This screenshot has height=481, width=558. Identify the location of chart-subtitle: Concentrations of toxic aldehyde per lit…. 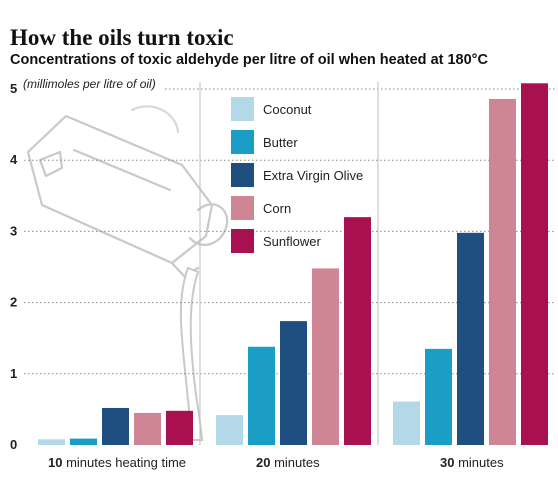
(249, 60).